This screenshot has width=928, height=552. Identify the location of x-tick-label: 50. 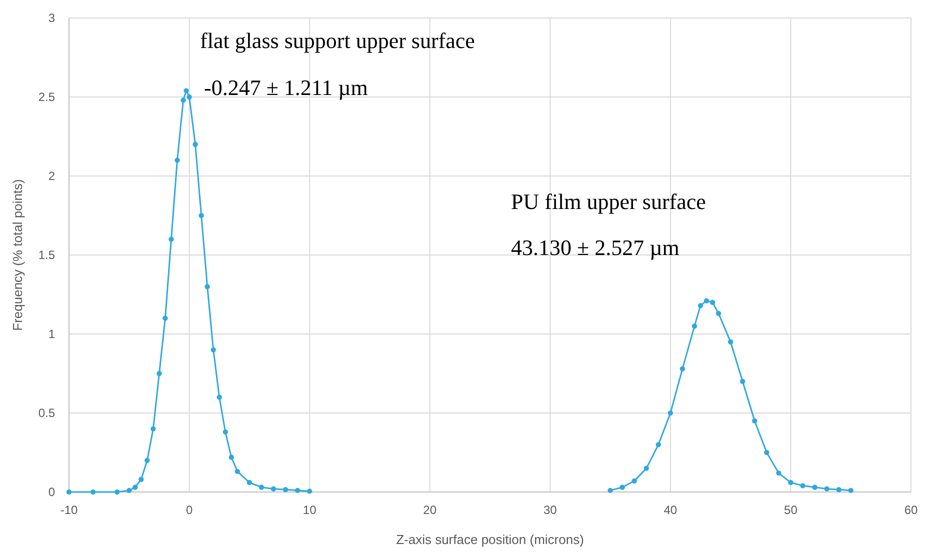
(791, 510).